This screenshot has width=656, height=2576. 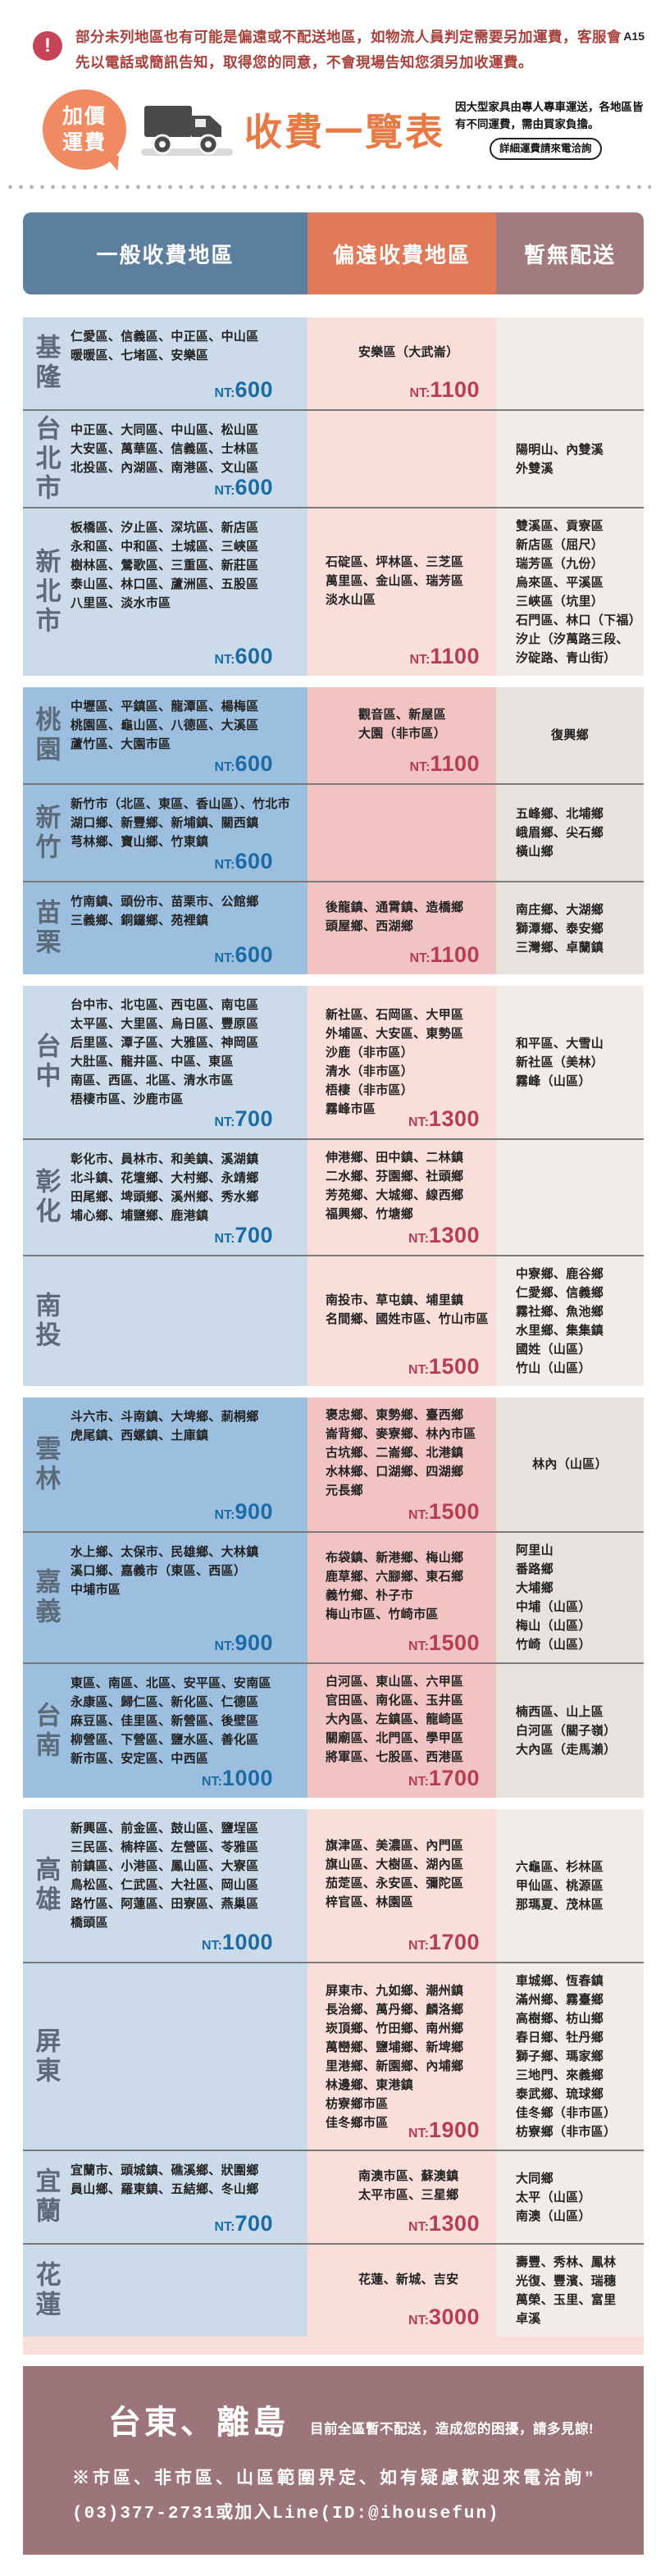 What do you see at coordinates (546, 149) in the screenshot?
I see `call-for-details-pill: 詳細運費請來電洽詢` at bounding box center [546, 149].